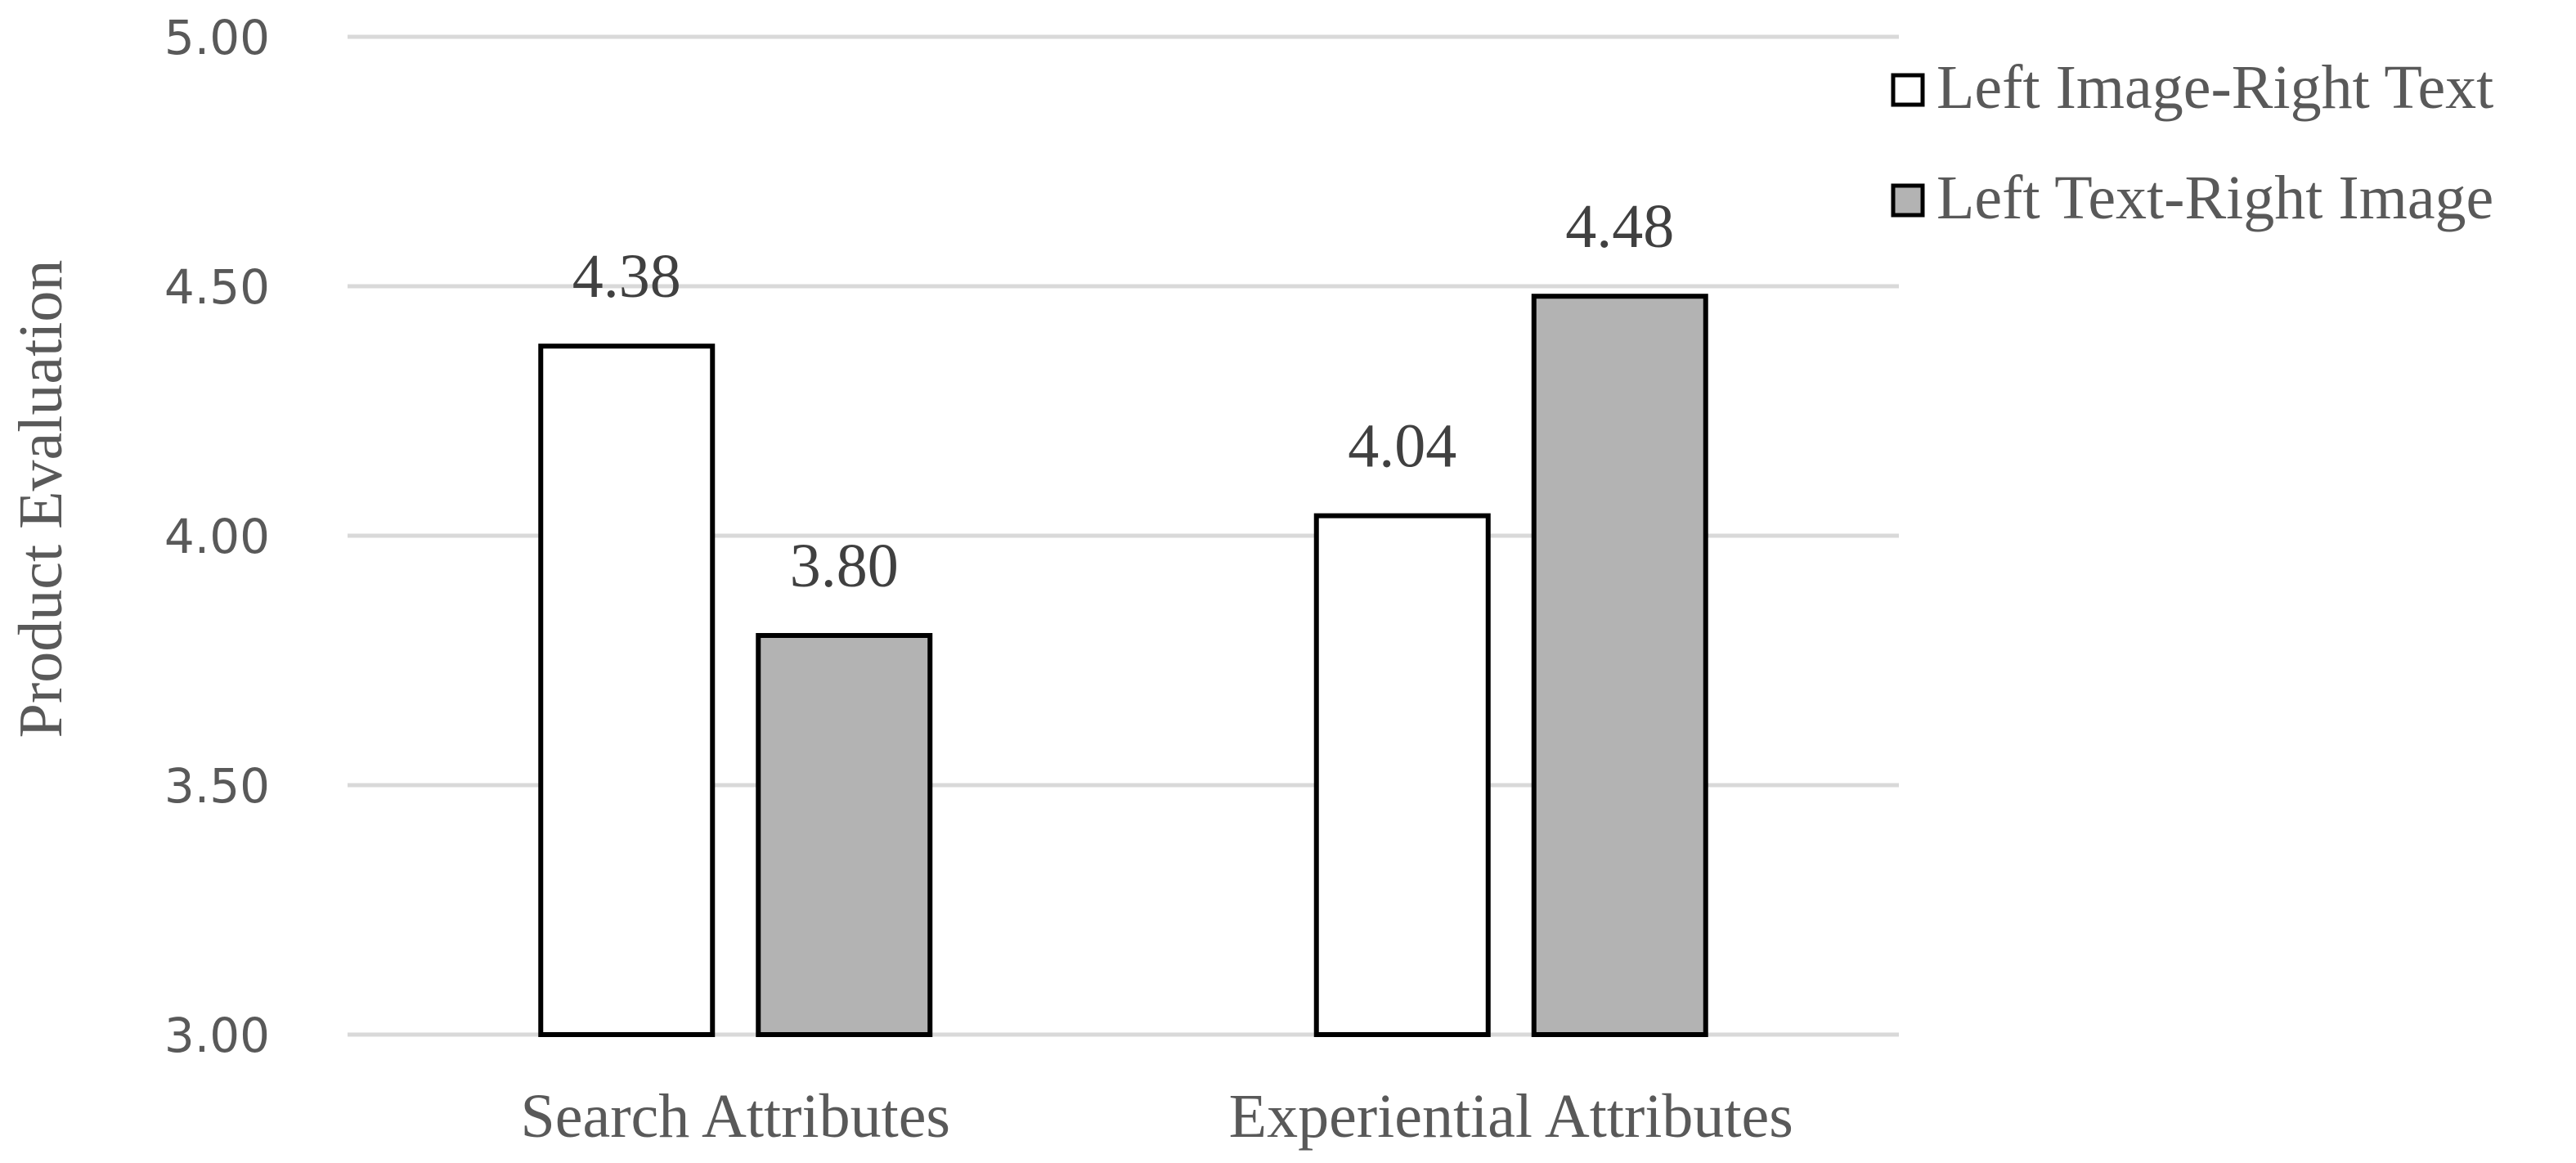 The height and width of the screenshot is (1163, 2576). I want to click on legend-label: Left Image-Right Text, so click(2214, 87).